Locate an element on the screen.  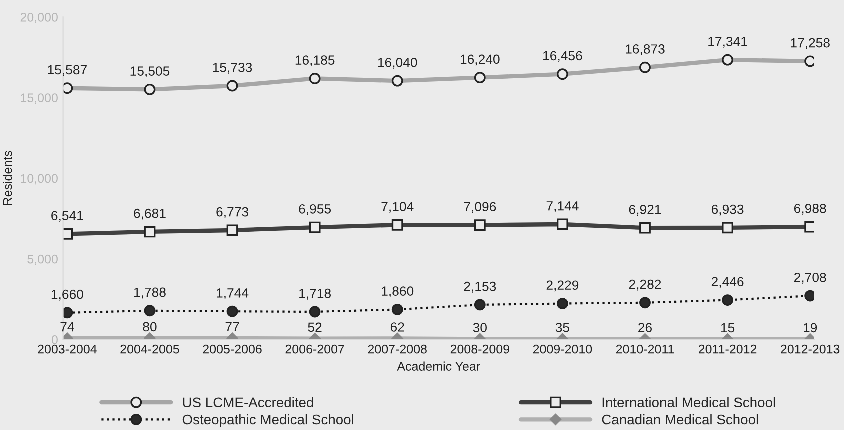
data-label: 1,744 is located at coordinates (233, 294).